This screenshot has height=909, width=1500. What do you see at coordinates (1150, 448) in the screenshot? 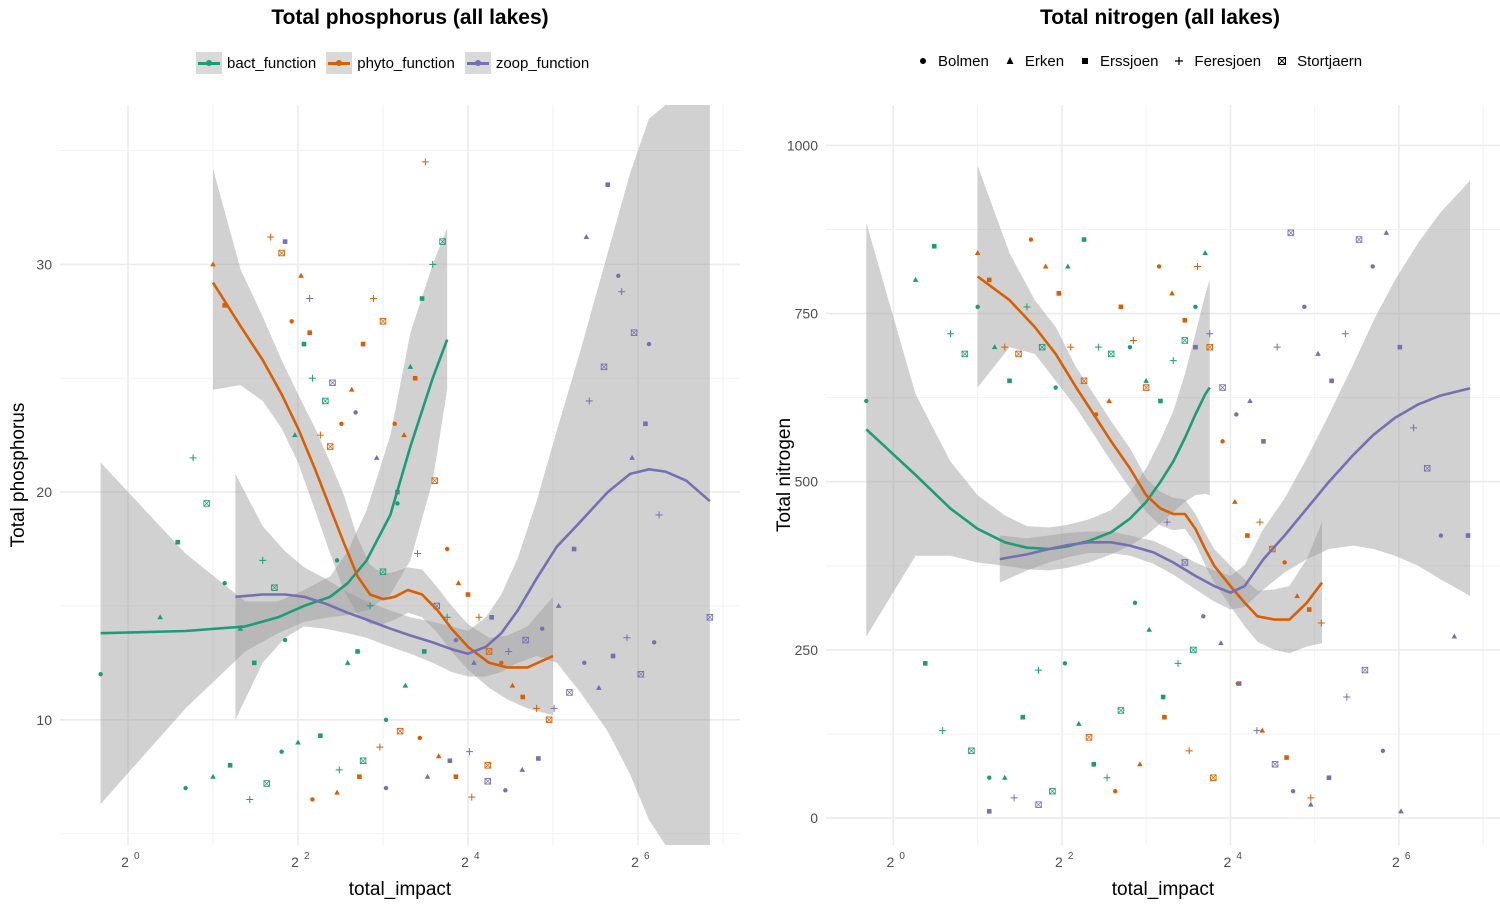
I see `nitrogen-smooth-phyto_function` at bounding box center [1150, 448].